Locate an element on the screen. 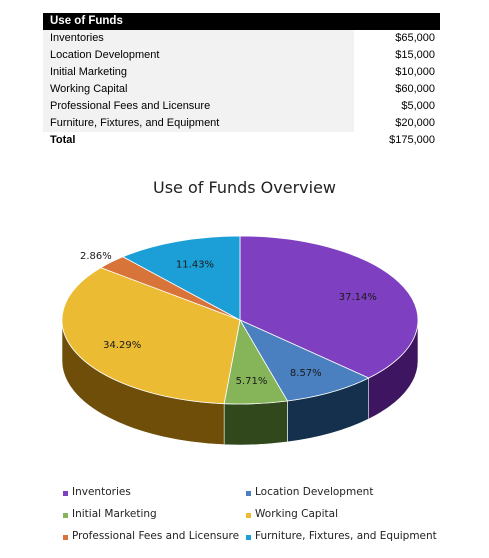 The height and width of the screenshot is (558, 489). pie-slice-location-development is located at coordinates (304, 360).